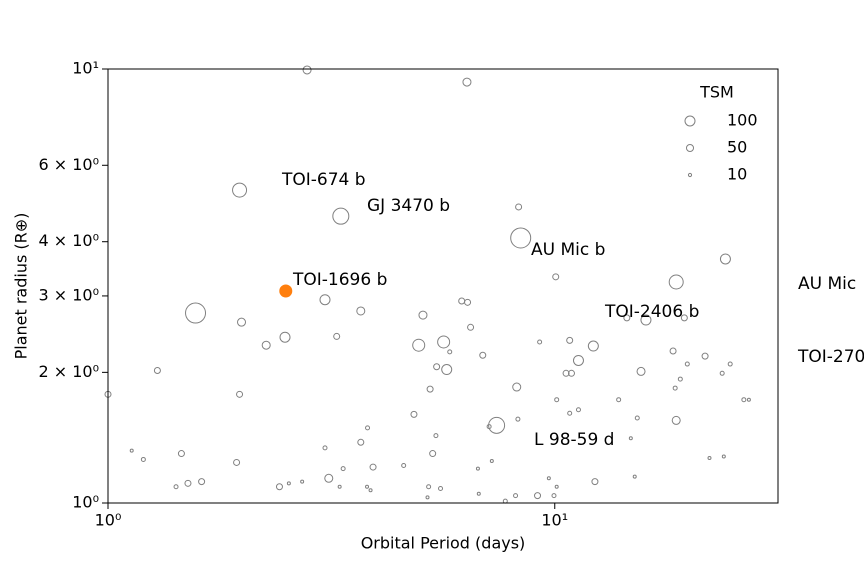 This screenshot has height=576, width=864. I want to click on x-tick-label: 10¹, so click(554, 520).